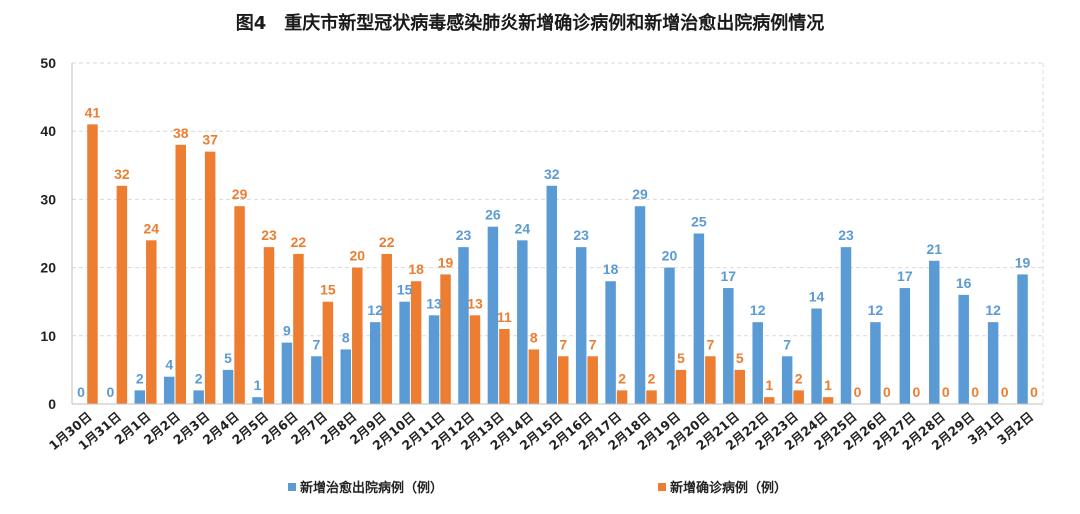  What do you see at coordinates (405, 290) in the screenshot?
I see `data-label: 15` at bounding box center [405, 290].